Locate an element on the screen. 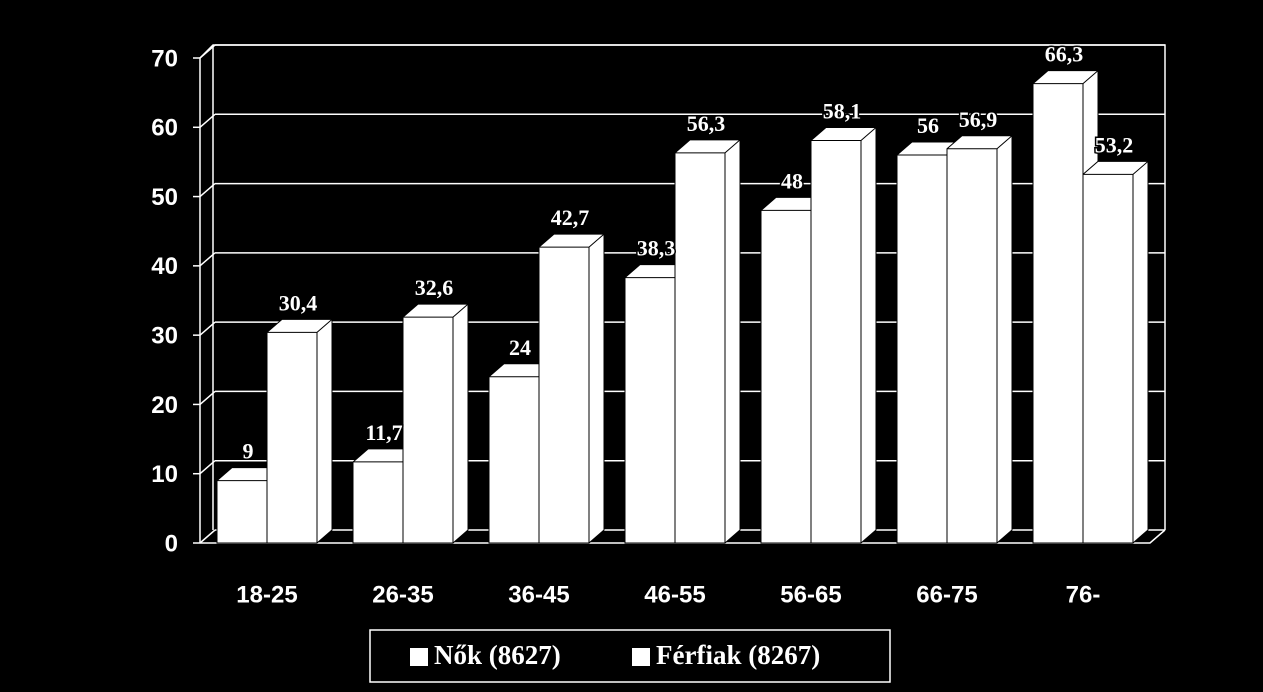  y-tick-label: 20 is located at coordinates (164, 405).